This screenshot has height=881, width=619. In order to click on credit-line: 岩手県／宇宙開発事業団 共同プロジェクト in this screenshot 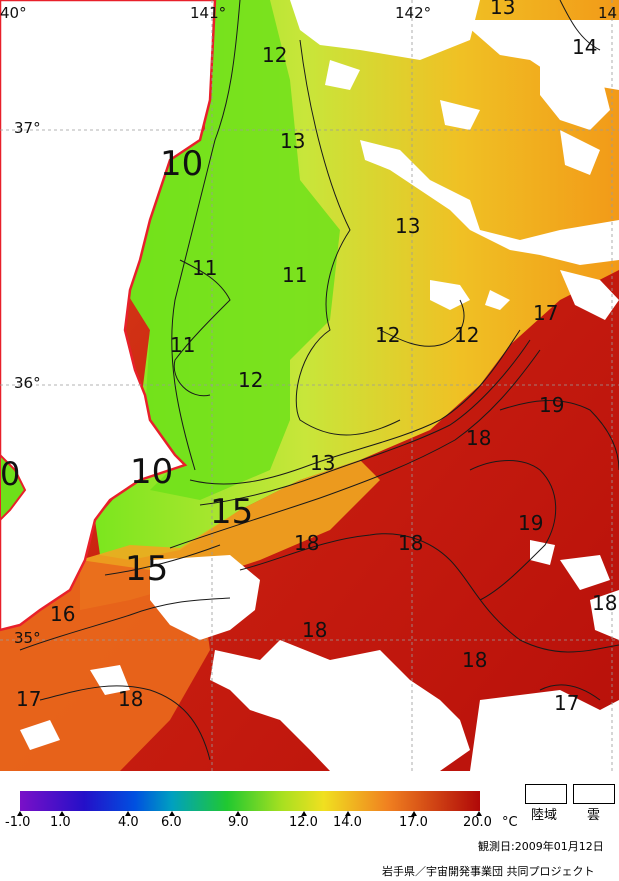, I will do `click(488, 871)`.